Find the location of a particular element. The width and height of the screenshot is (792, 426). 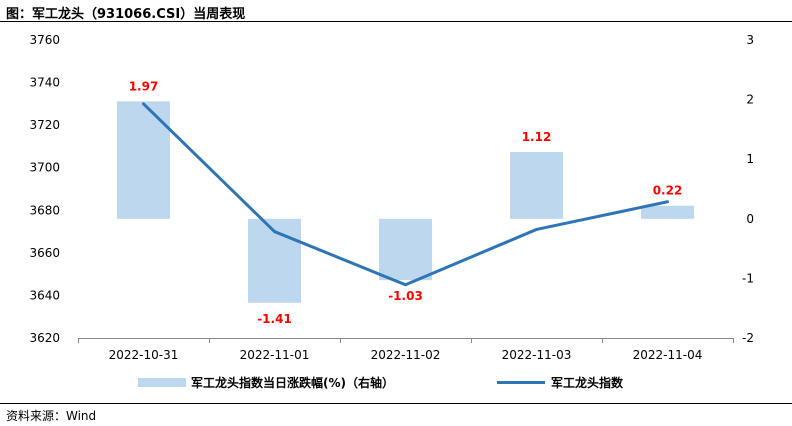

y-left-tick-label: 3760 is located at coordinates (44, 40).